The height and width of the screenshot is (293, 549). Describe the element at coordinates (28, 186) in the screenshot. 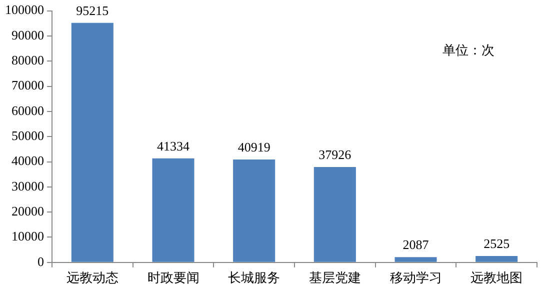

I see `y-tick-label: 30000` at that location.